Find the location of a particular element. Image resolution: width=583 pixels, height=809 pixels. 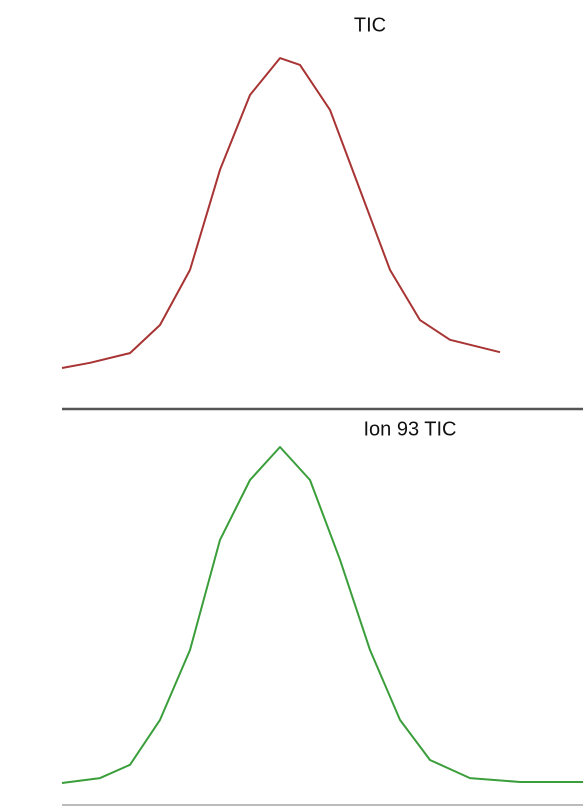

chart-title: Ion 93 TIC is located at coordinates (409, 429).